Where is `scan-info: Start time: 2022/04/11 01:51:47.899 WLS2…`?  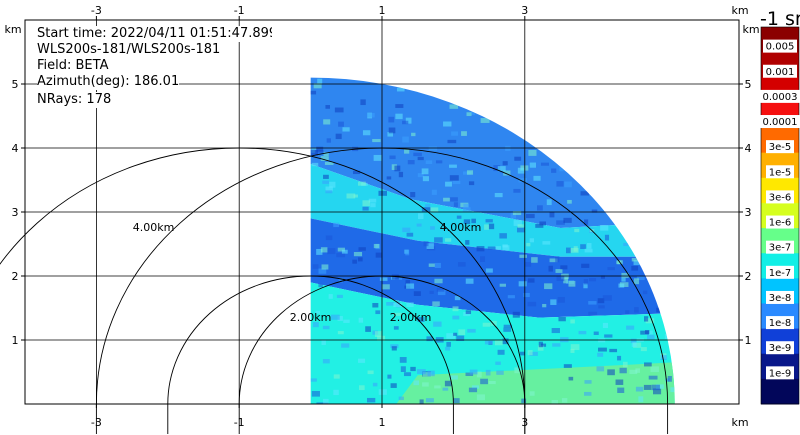 scan-info: Start time: 2022/04/11 01:51:47.899 WLS2… is located at coordinates (151, 67).